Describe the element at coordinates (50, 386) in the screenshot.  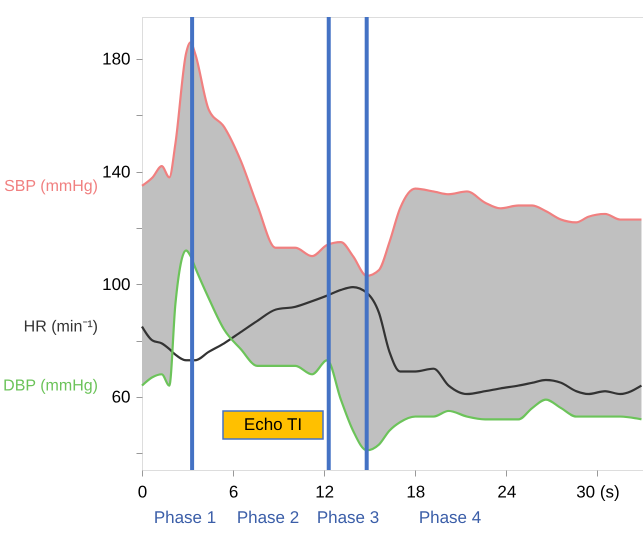
I see `text: DBP (mmHg)` at that location.